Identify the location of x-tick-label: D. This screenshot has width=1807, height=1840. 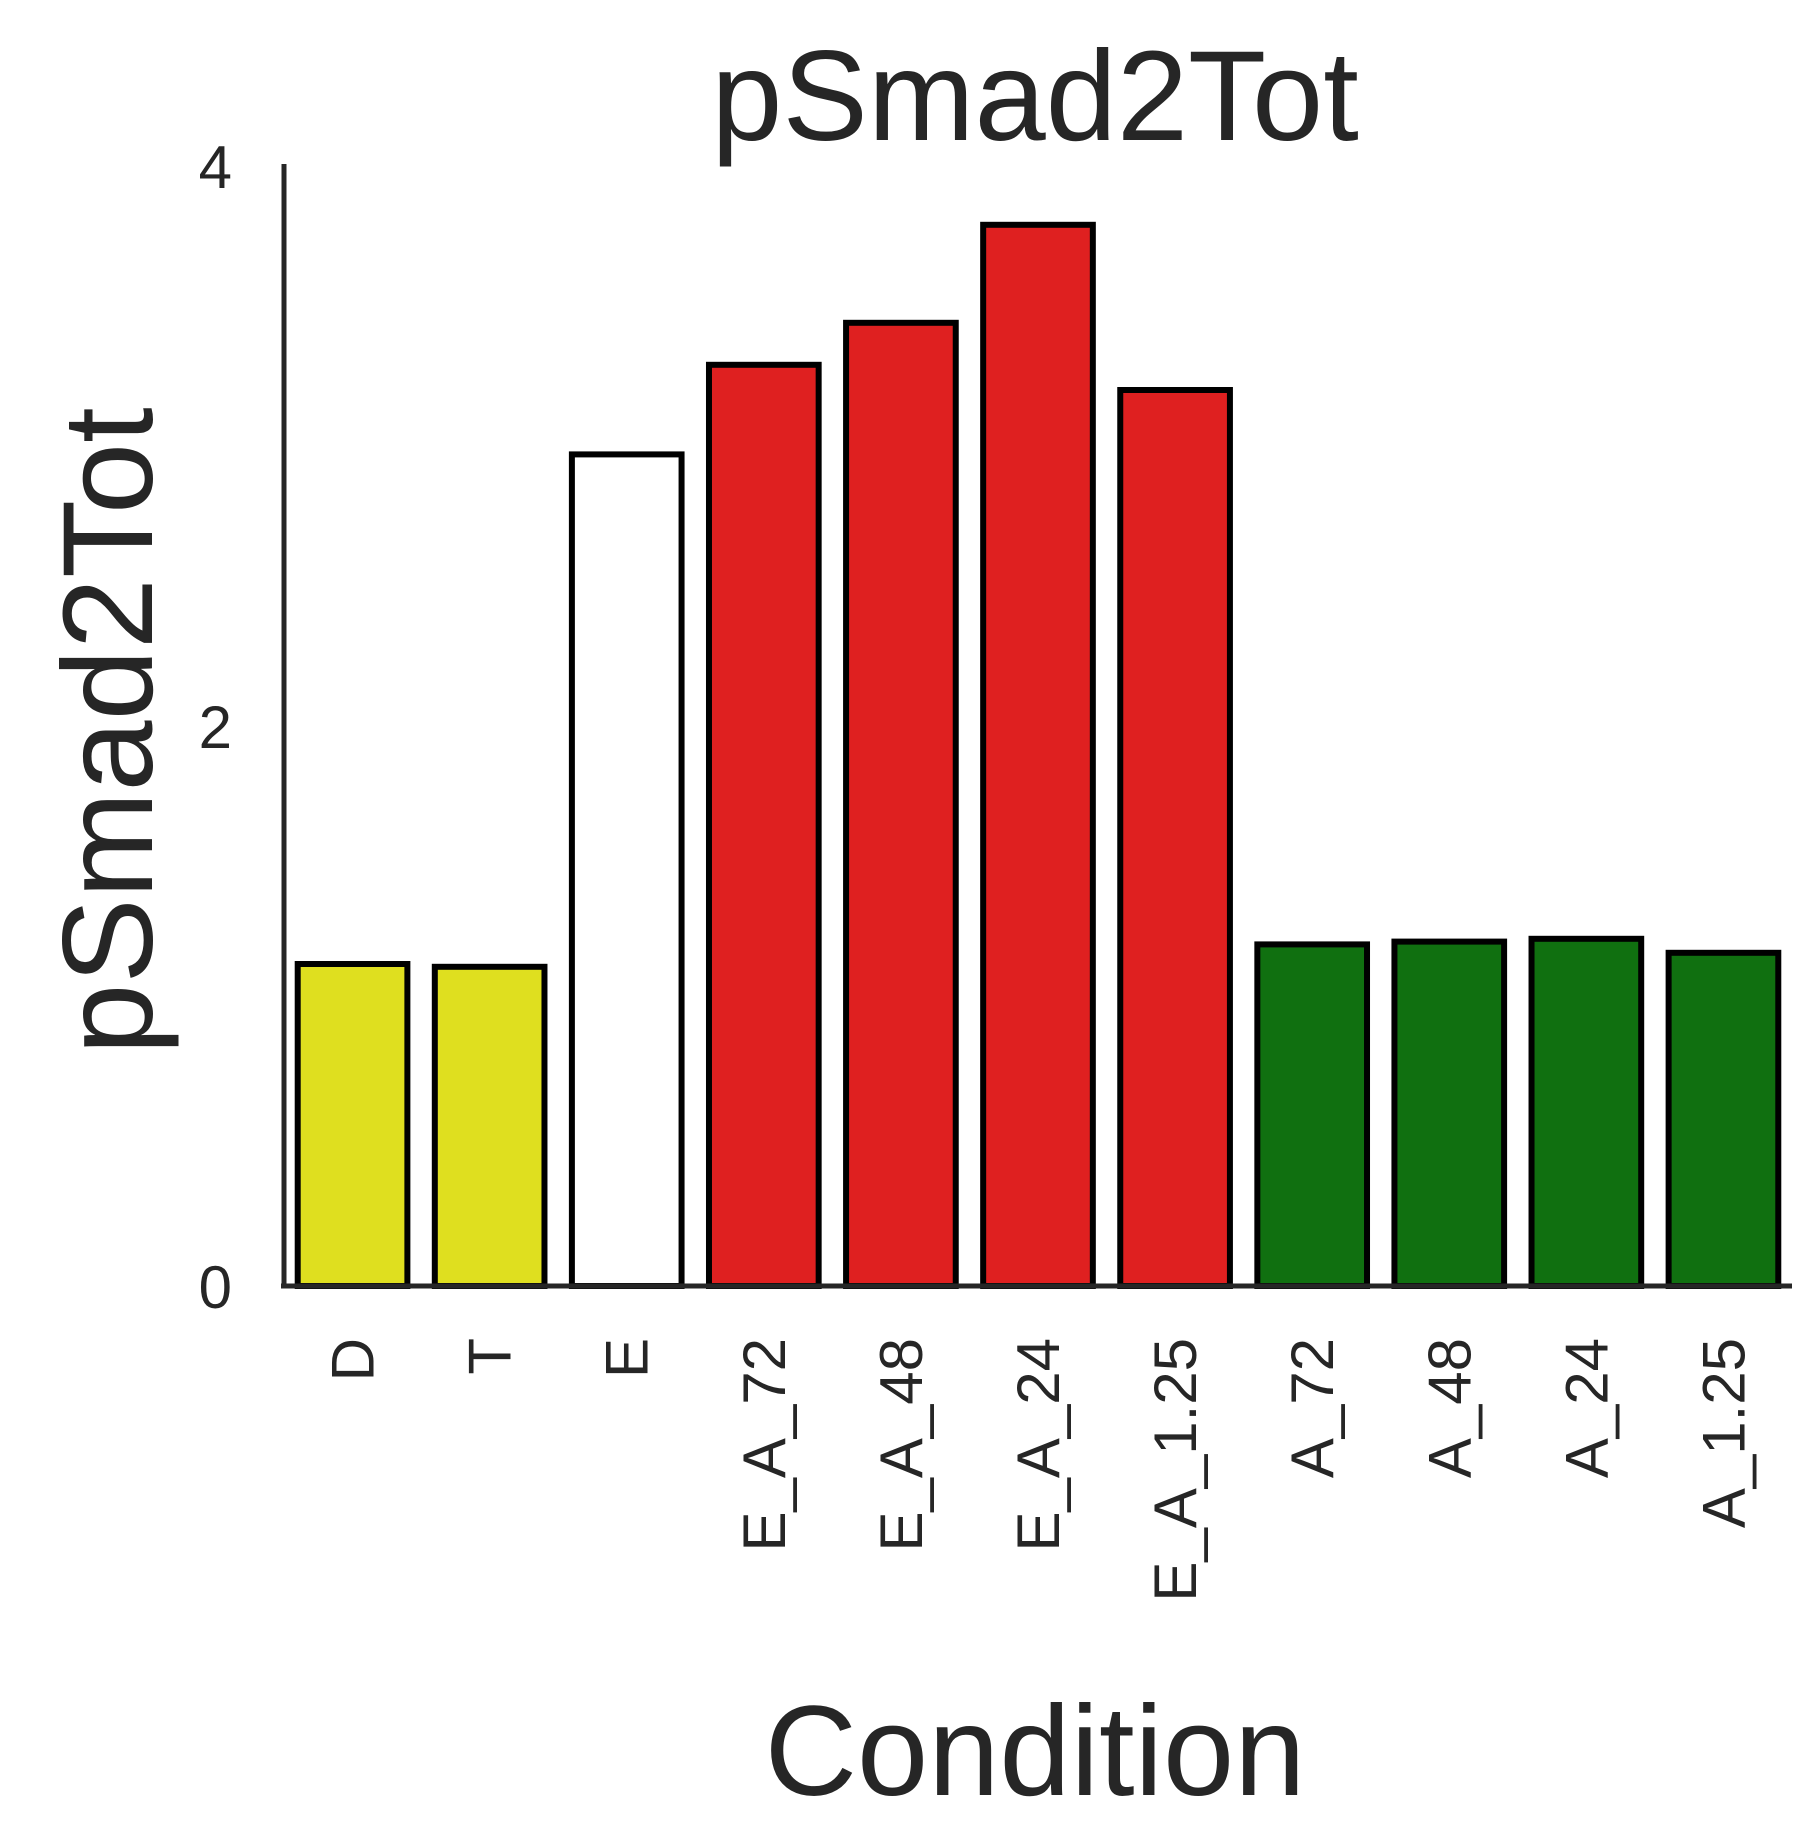
(353, 1359).